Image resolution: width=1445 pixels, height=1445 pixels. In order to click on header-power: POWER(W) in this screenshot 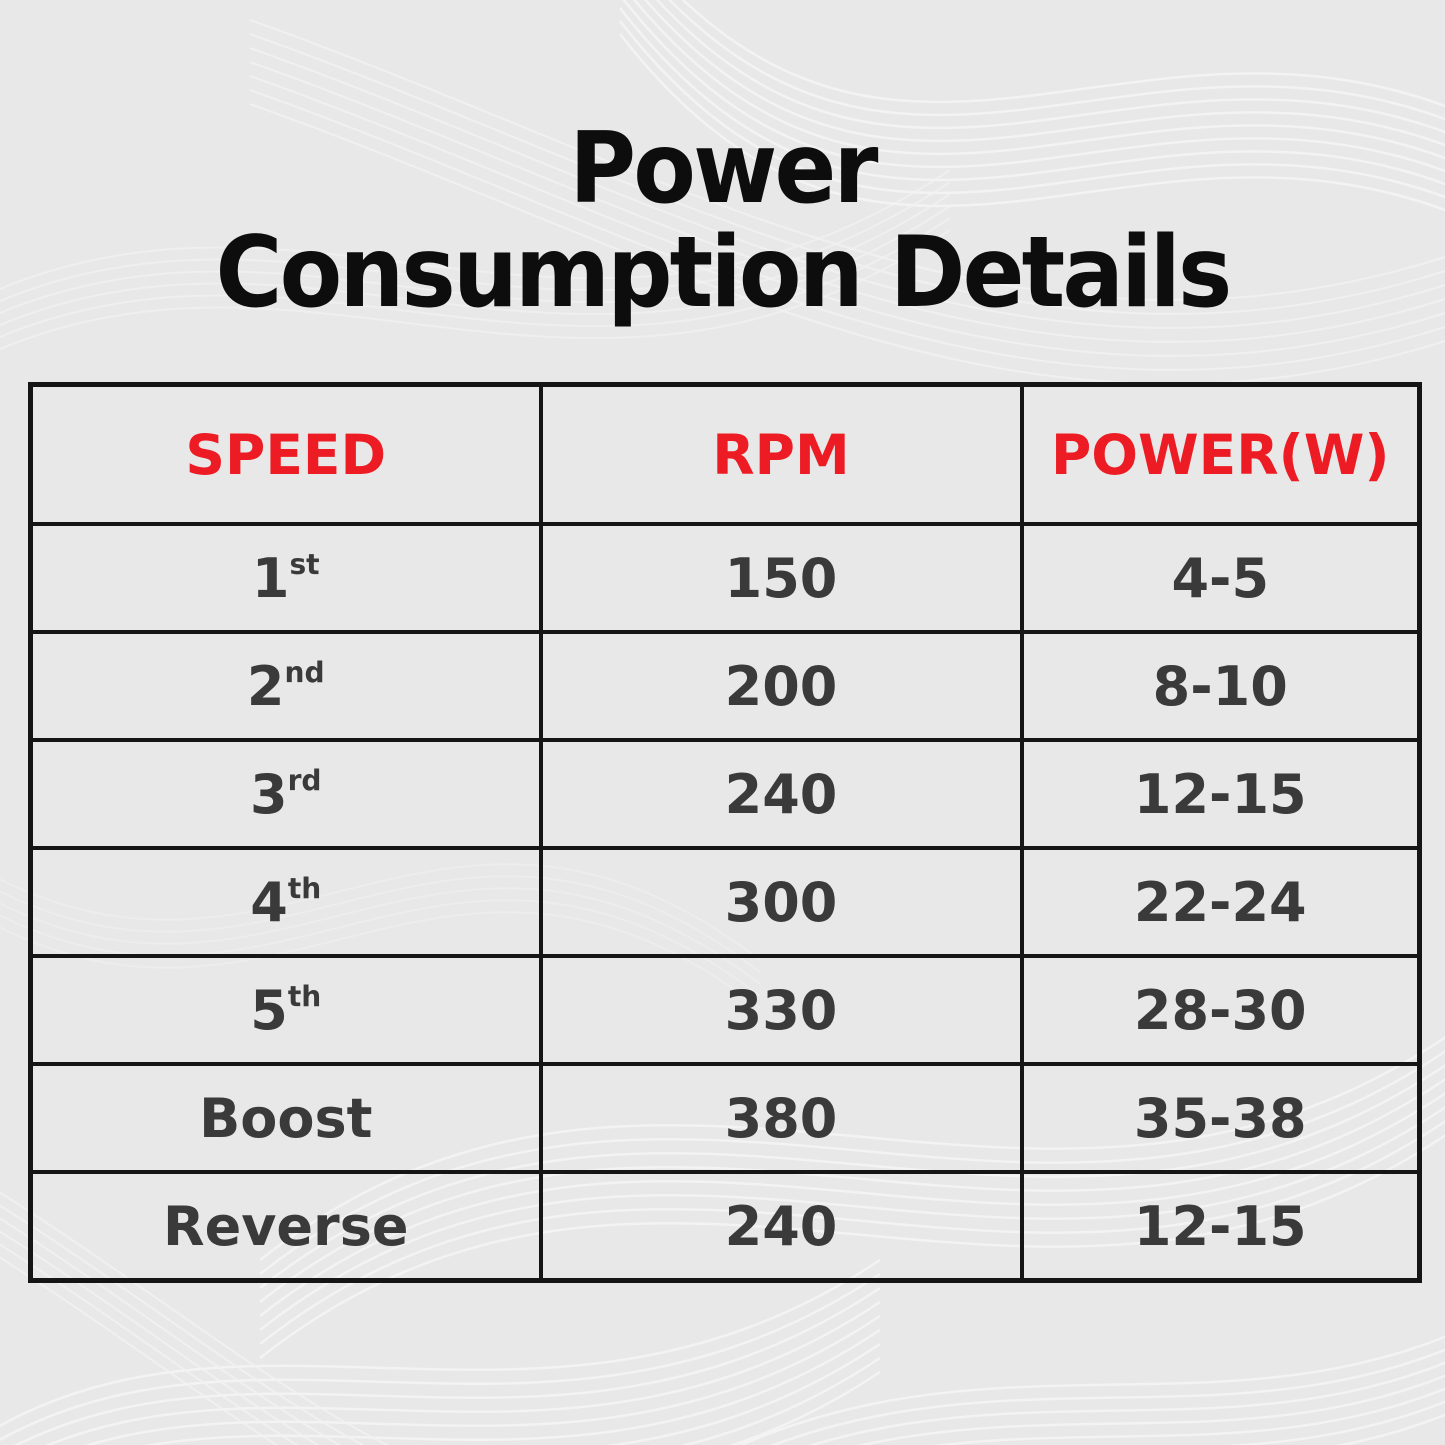, I will do `click(1220, 454)`.